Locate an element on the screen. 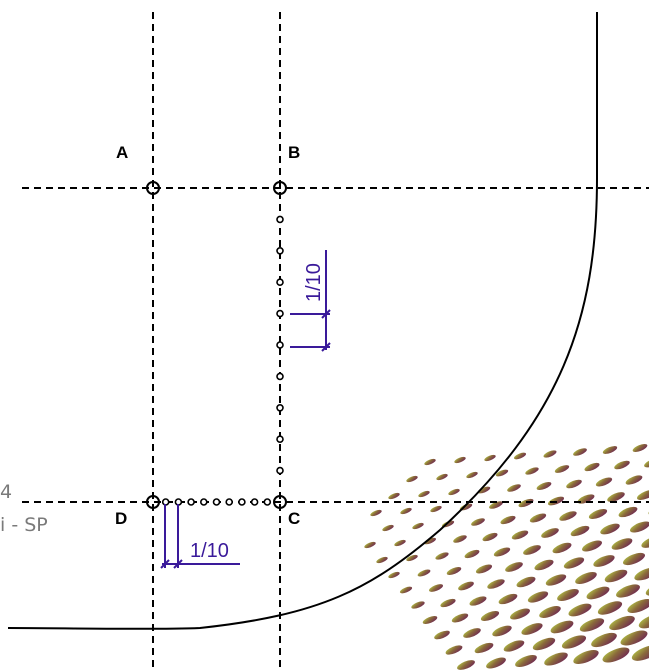 The height and width of the screenshot is (671, 649). side-text-line-1: 4 is located at coordinates (6, 492).